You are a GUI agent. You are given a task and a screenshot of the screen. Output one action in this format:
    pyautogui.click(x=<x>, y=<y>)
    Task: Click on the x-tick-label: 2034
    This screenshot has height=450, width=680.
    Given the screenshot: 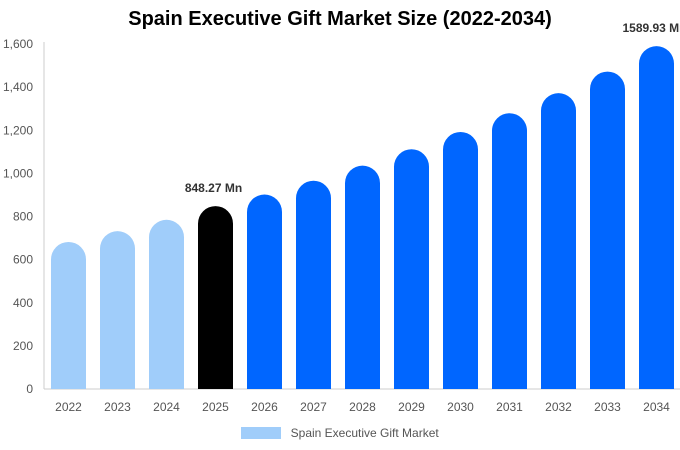 What is the action you would take?
    pyautogui.click(x=656, y=407)
    